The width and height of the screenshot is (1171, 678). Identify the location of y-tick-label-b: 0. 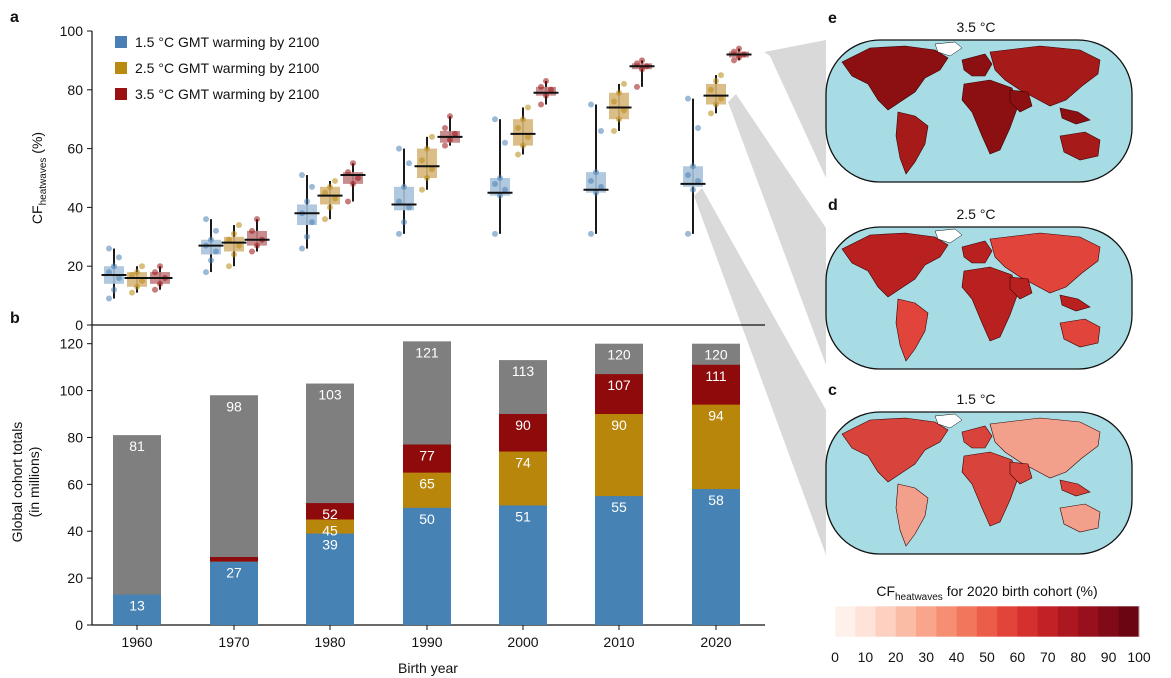
(79, 625).